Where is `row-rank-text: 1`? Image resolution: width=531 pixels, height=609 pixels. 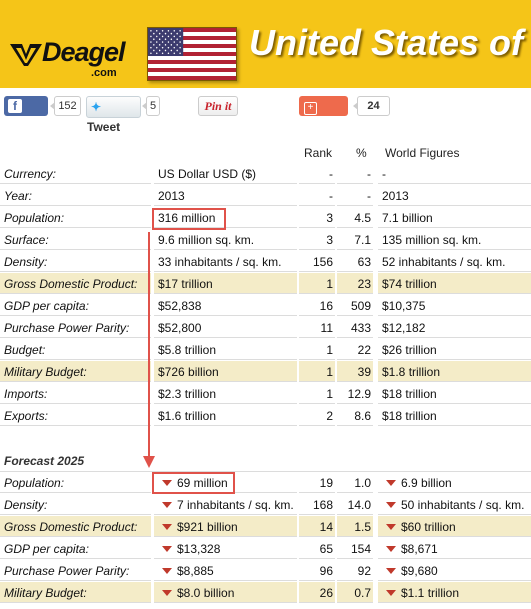 row-rank-text: 1 is located at coordinates (329, 394).